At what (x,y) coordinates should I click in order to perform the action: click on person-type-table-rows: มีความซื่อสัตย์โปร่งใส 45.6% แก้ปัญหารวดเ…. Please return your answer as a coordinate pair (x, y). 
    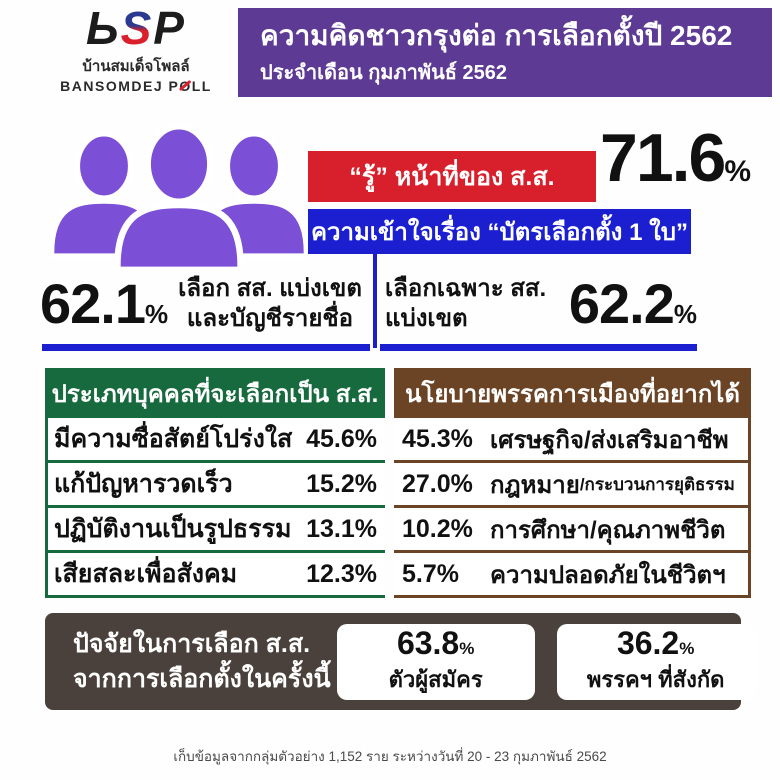
    Looking at the image, I should click on (215, 508).